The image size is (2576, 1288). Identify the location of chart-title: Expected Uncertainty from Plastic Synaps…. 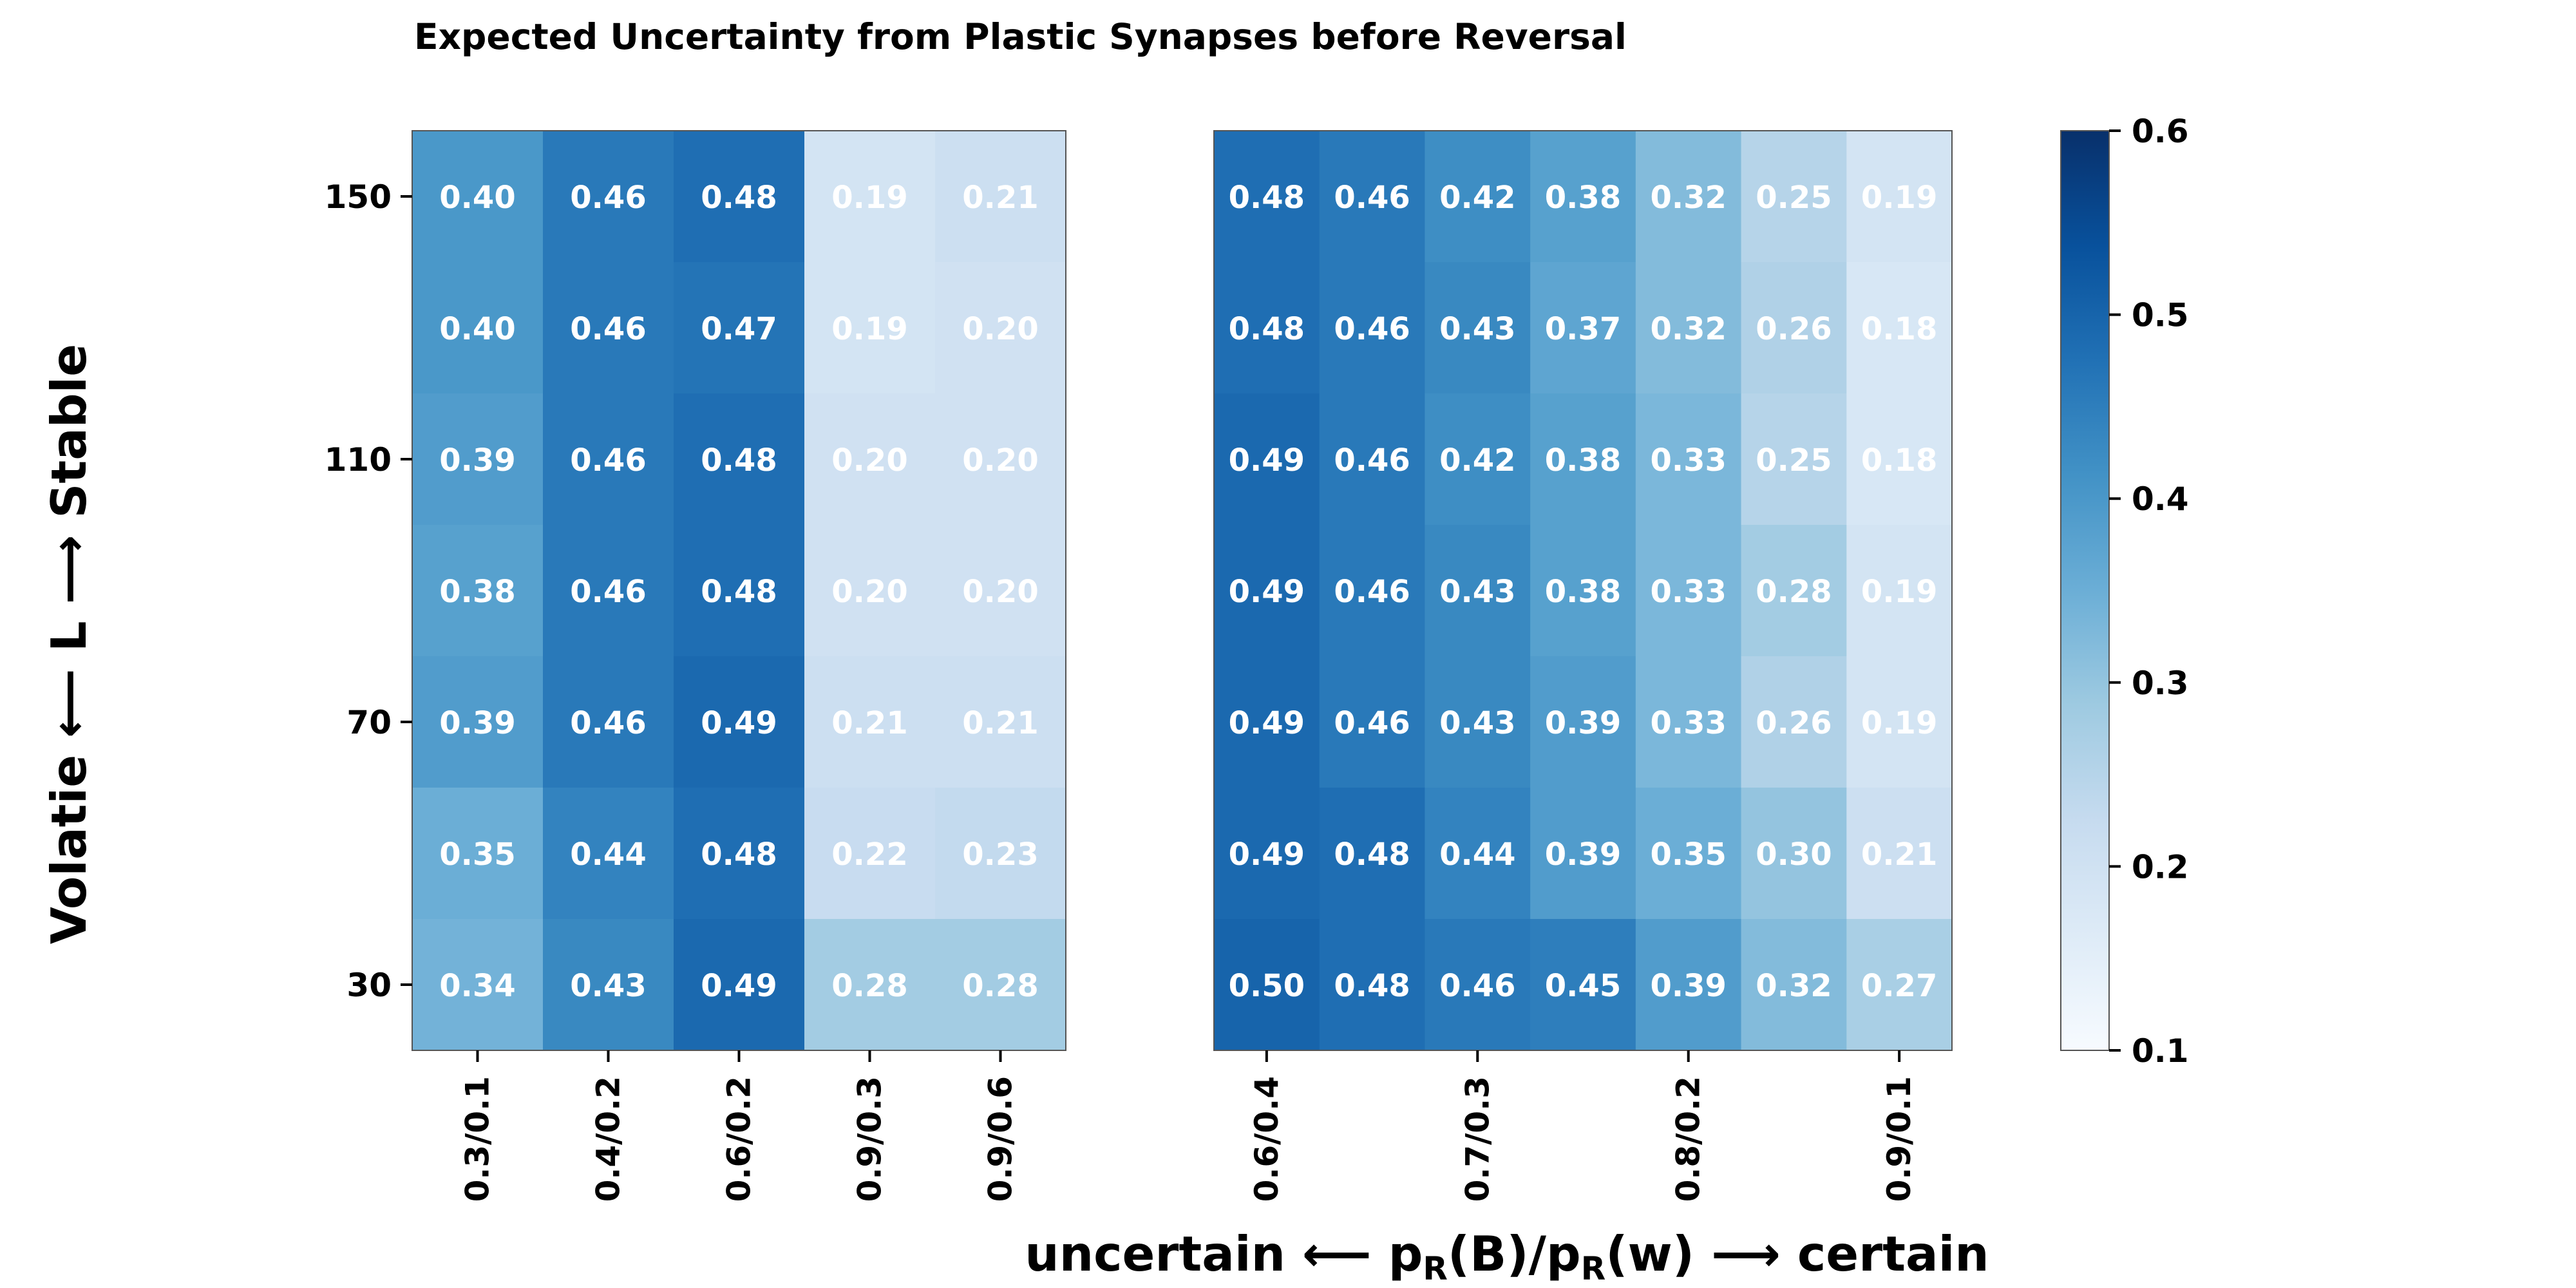
(1020, 36).